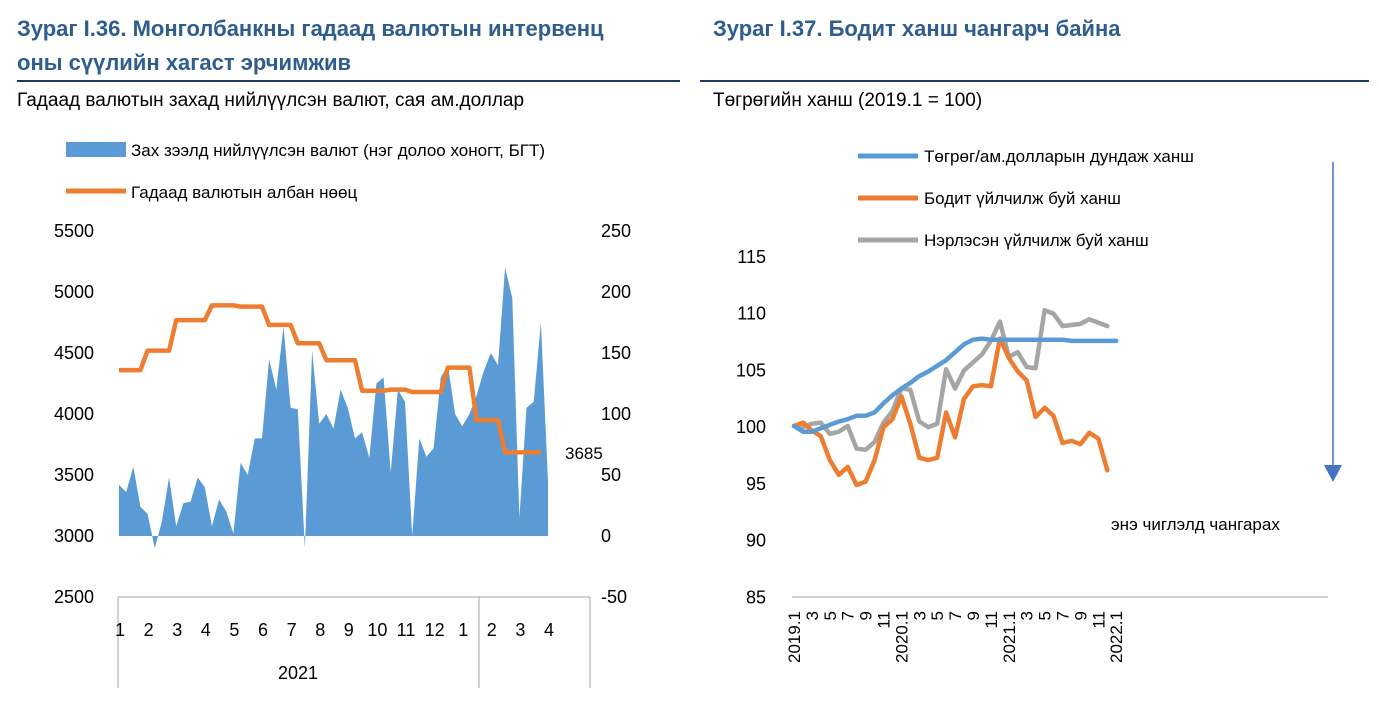  I want to click on right-chart-y-tick-label: 100, so click(751, 427).